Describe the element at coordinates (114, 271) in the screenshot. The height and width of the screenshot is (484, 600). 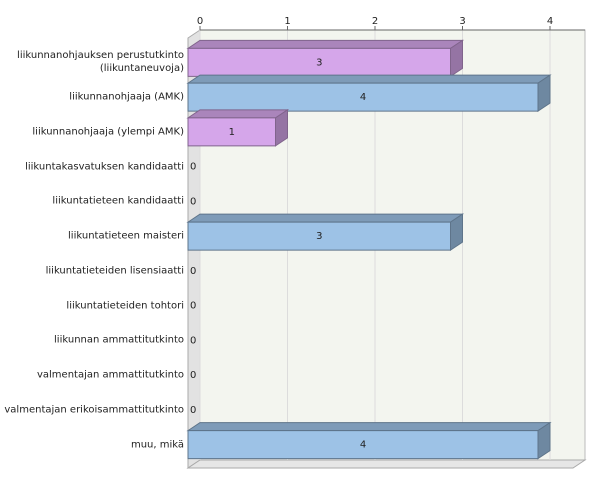
I see `y-tick-label: liikuntatieteiden lisensiaatti` at that location.